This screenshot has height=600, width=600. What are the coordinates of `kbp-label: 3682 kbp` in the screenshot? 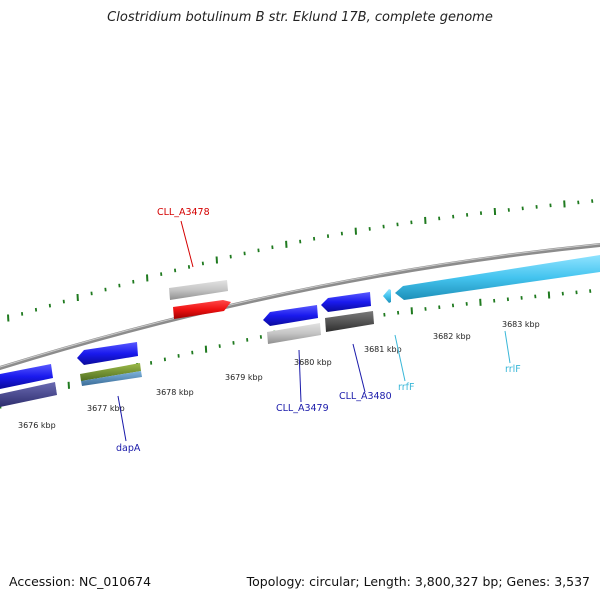 It's located at (452, 336).